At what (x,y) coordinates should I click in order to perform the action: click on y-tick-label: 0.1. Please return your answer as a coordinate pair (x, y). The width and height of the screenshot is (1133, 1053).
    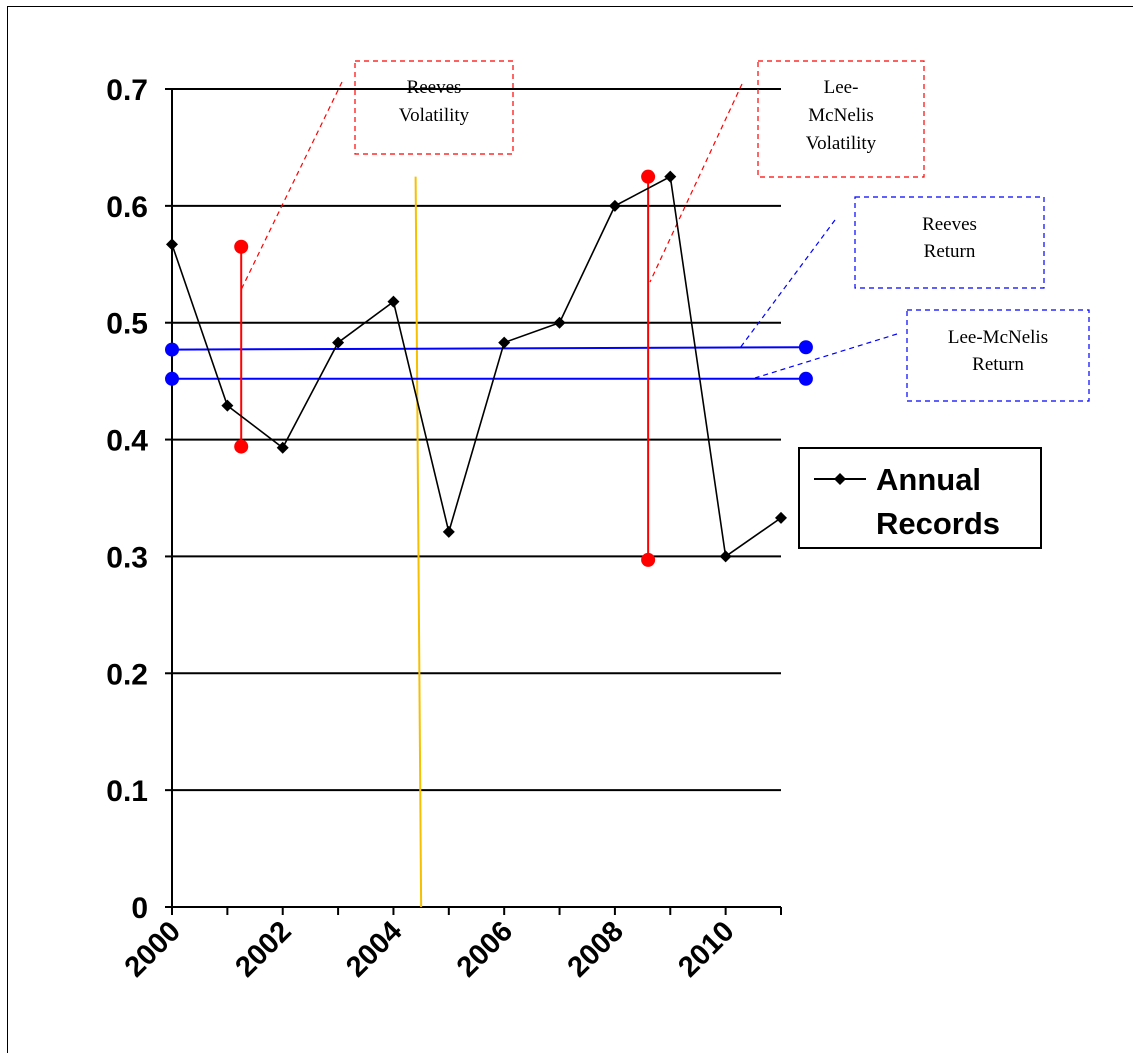
    Looking at the image, I should click on (127, 791).